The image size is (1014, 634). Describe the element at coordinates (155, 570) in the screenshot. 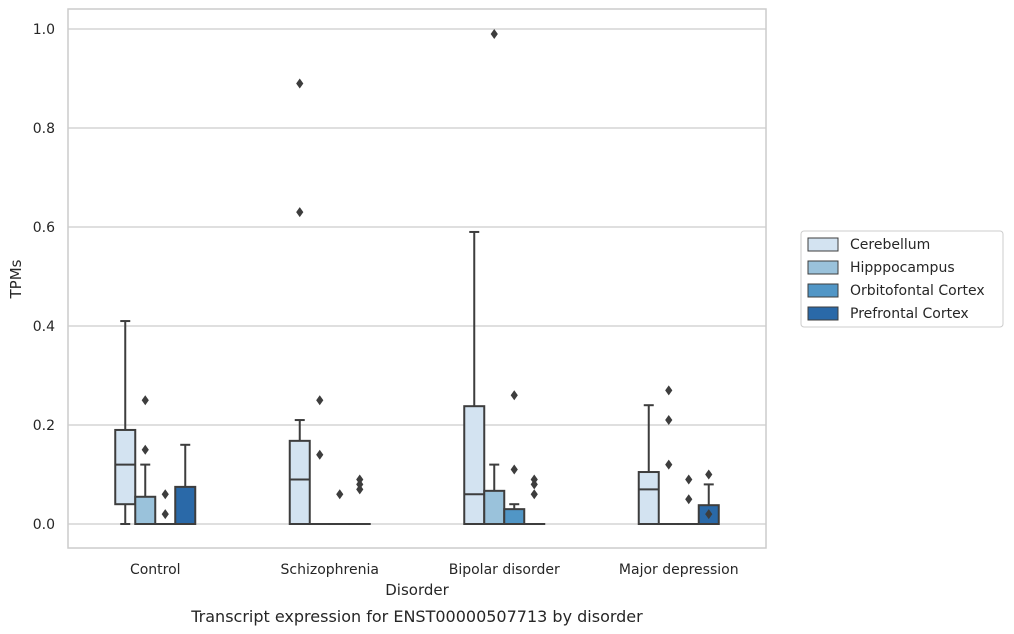

I see `x-tick-label: Control` at that location.